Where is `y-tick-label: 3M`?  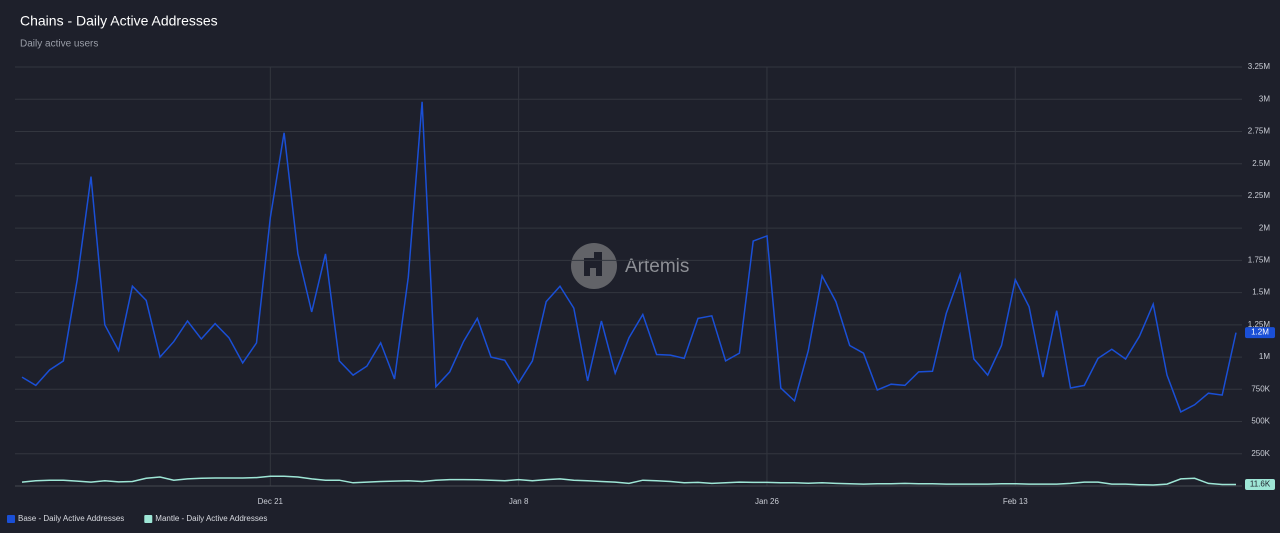 y-tick-label: 3M is located at coordinates (1264, 98).